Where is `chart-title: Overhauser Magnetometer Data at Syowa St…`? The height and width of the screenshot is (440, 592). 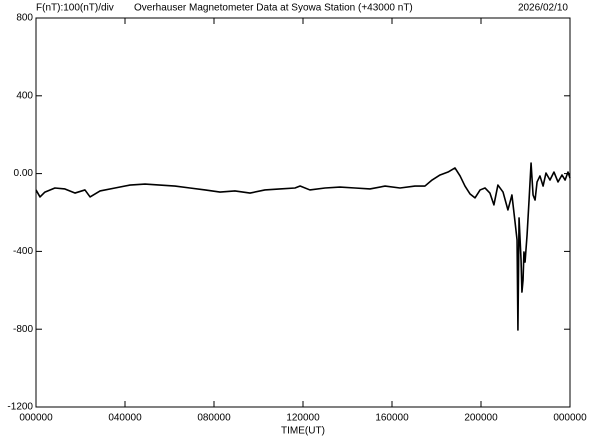 chart-title: Overhauser Magnetometer Data at Syowa St… is located at coordinates (273, 8).